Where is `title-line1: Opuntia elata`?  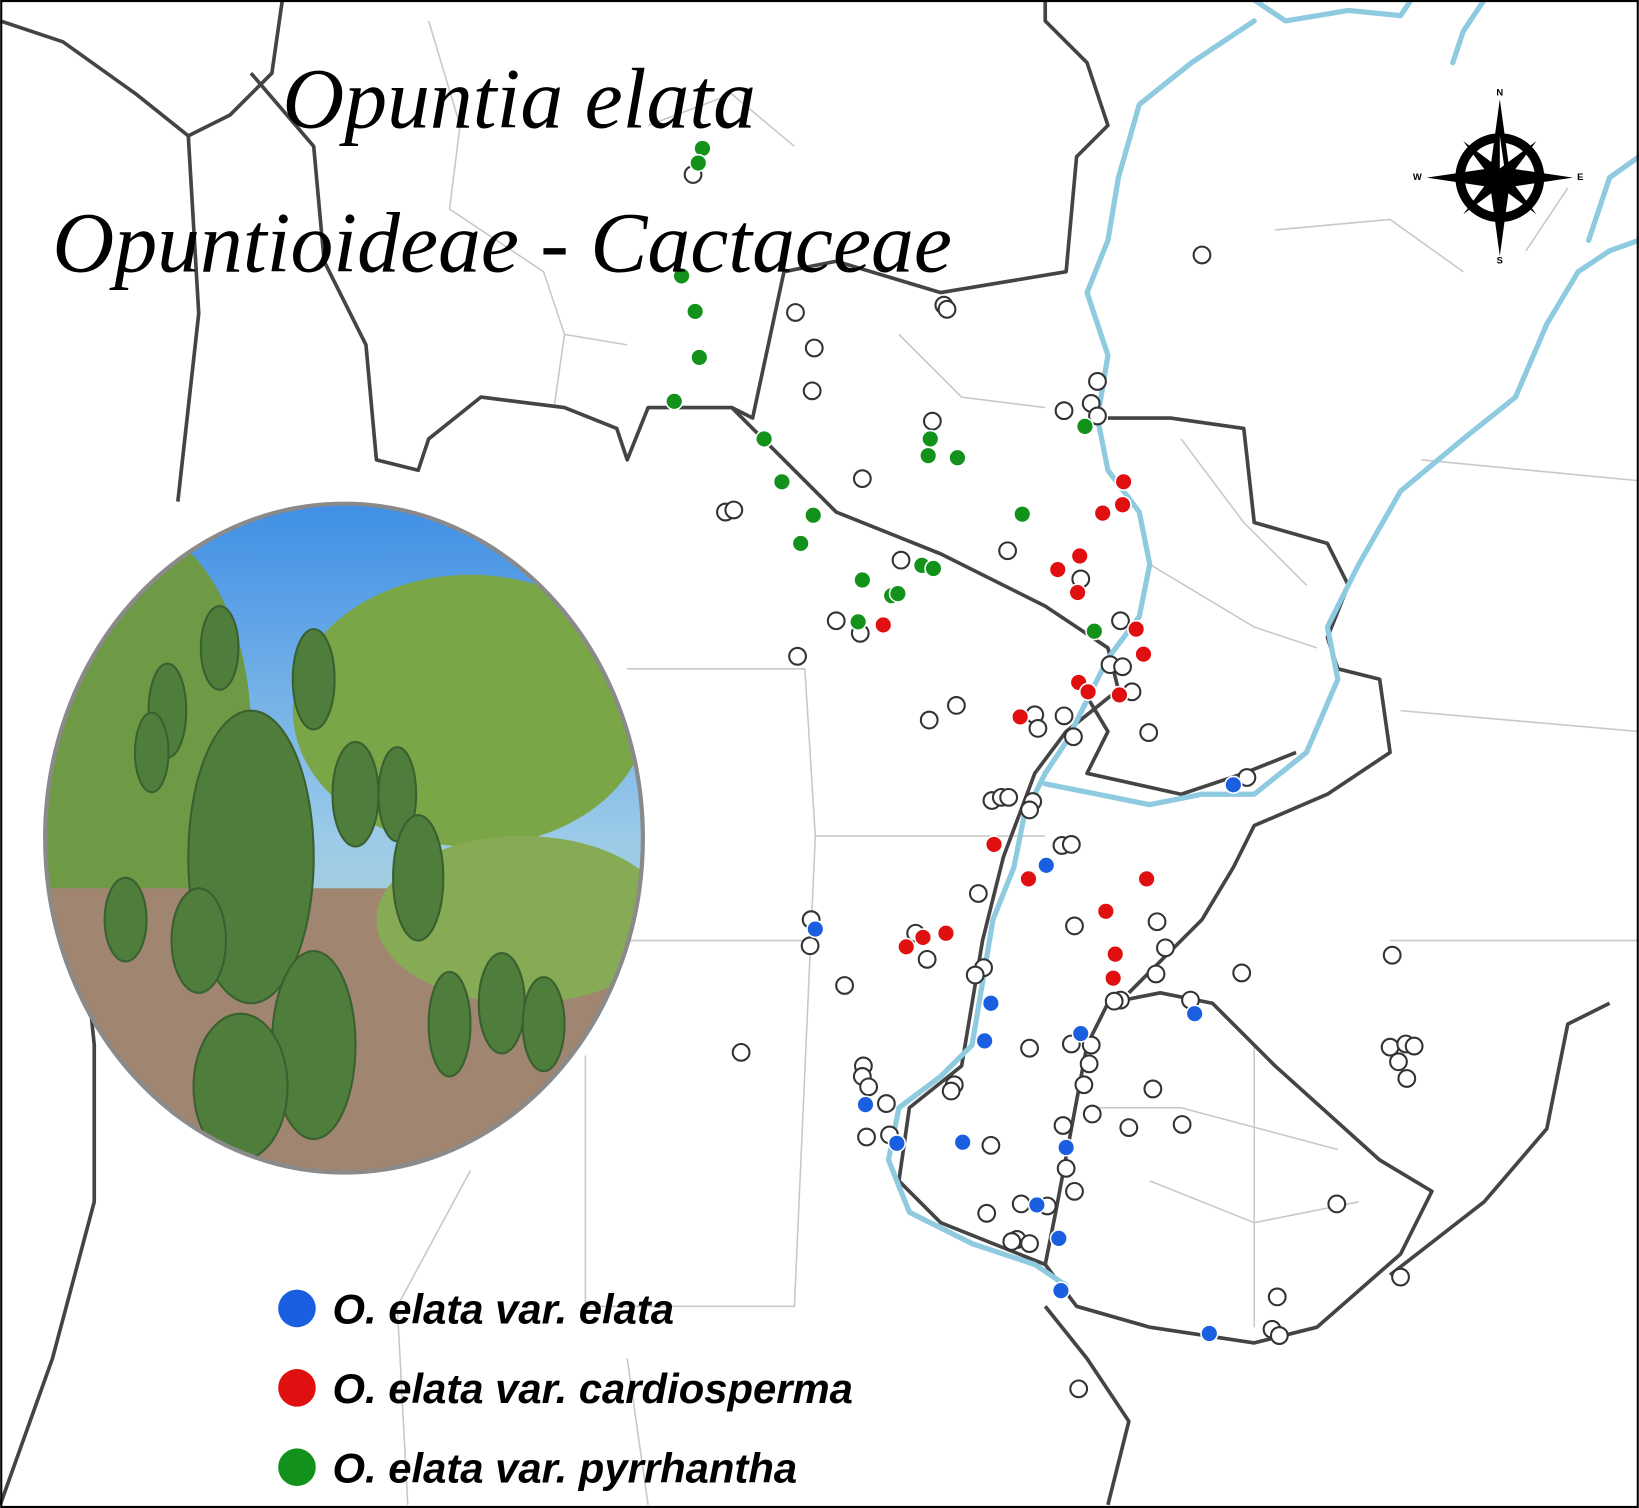 title-line1: Opuntia elata is located at coordinates (519, 98).